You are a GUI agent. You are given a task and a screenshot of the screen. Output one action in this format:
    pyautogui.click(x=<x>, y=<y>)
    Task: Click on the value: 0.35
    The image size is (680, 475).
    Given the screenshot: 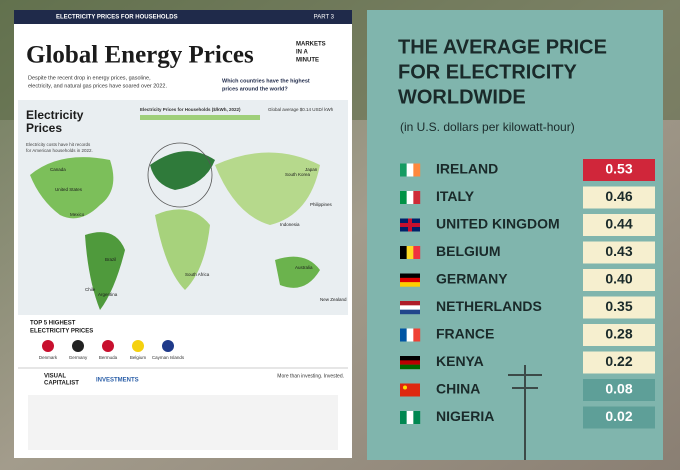 What is the action you would take?
    pyautogui.click(x=618, y=306)
    